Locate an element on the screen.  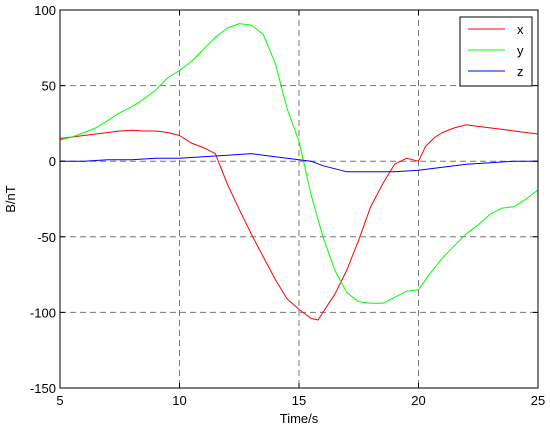
y-tick-label: 100 is located at coordinates (45, 10).